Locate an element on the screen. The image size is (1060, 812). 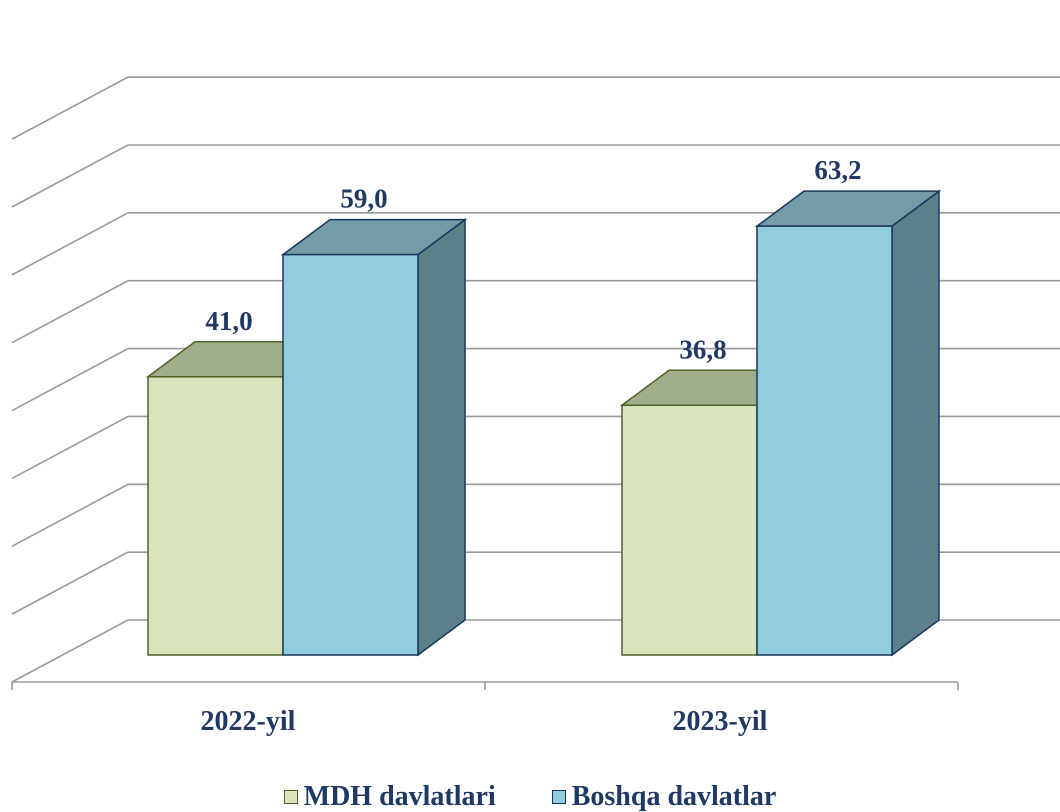
category-label: 2022-yil is located at coordinates (248, 721).